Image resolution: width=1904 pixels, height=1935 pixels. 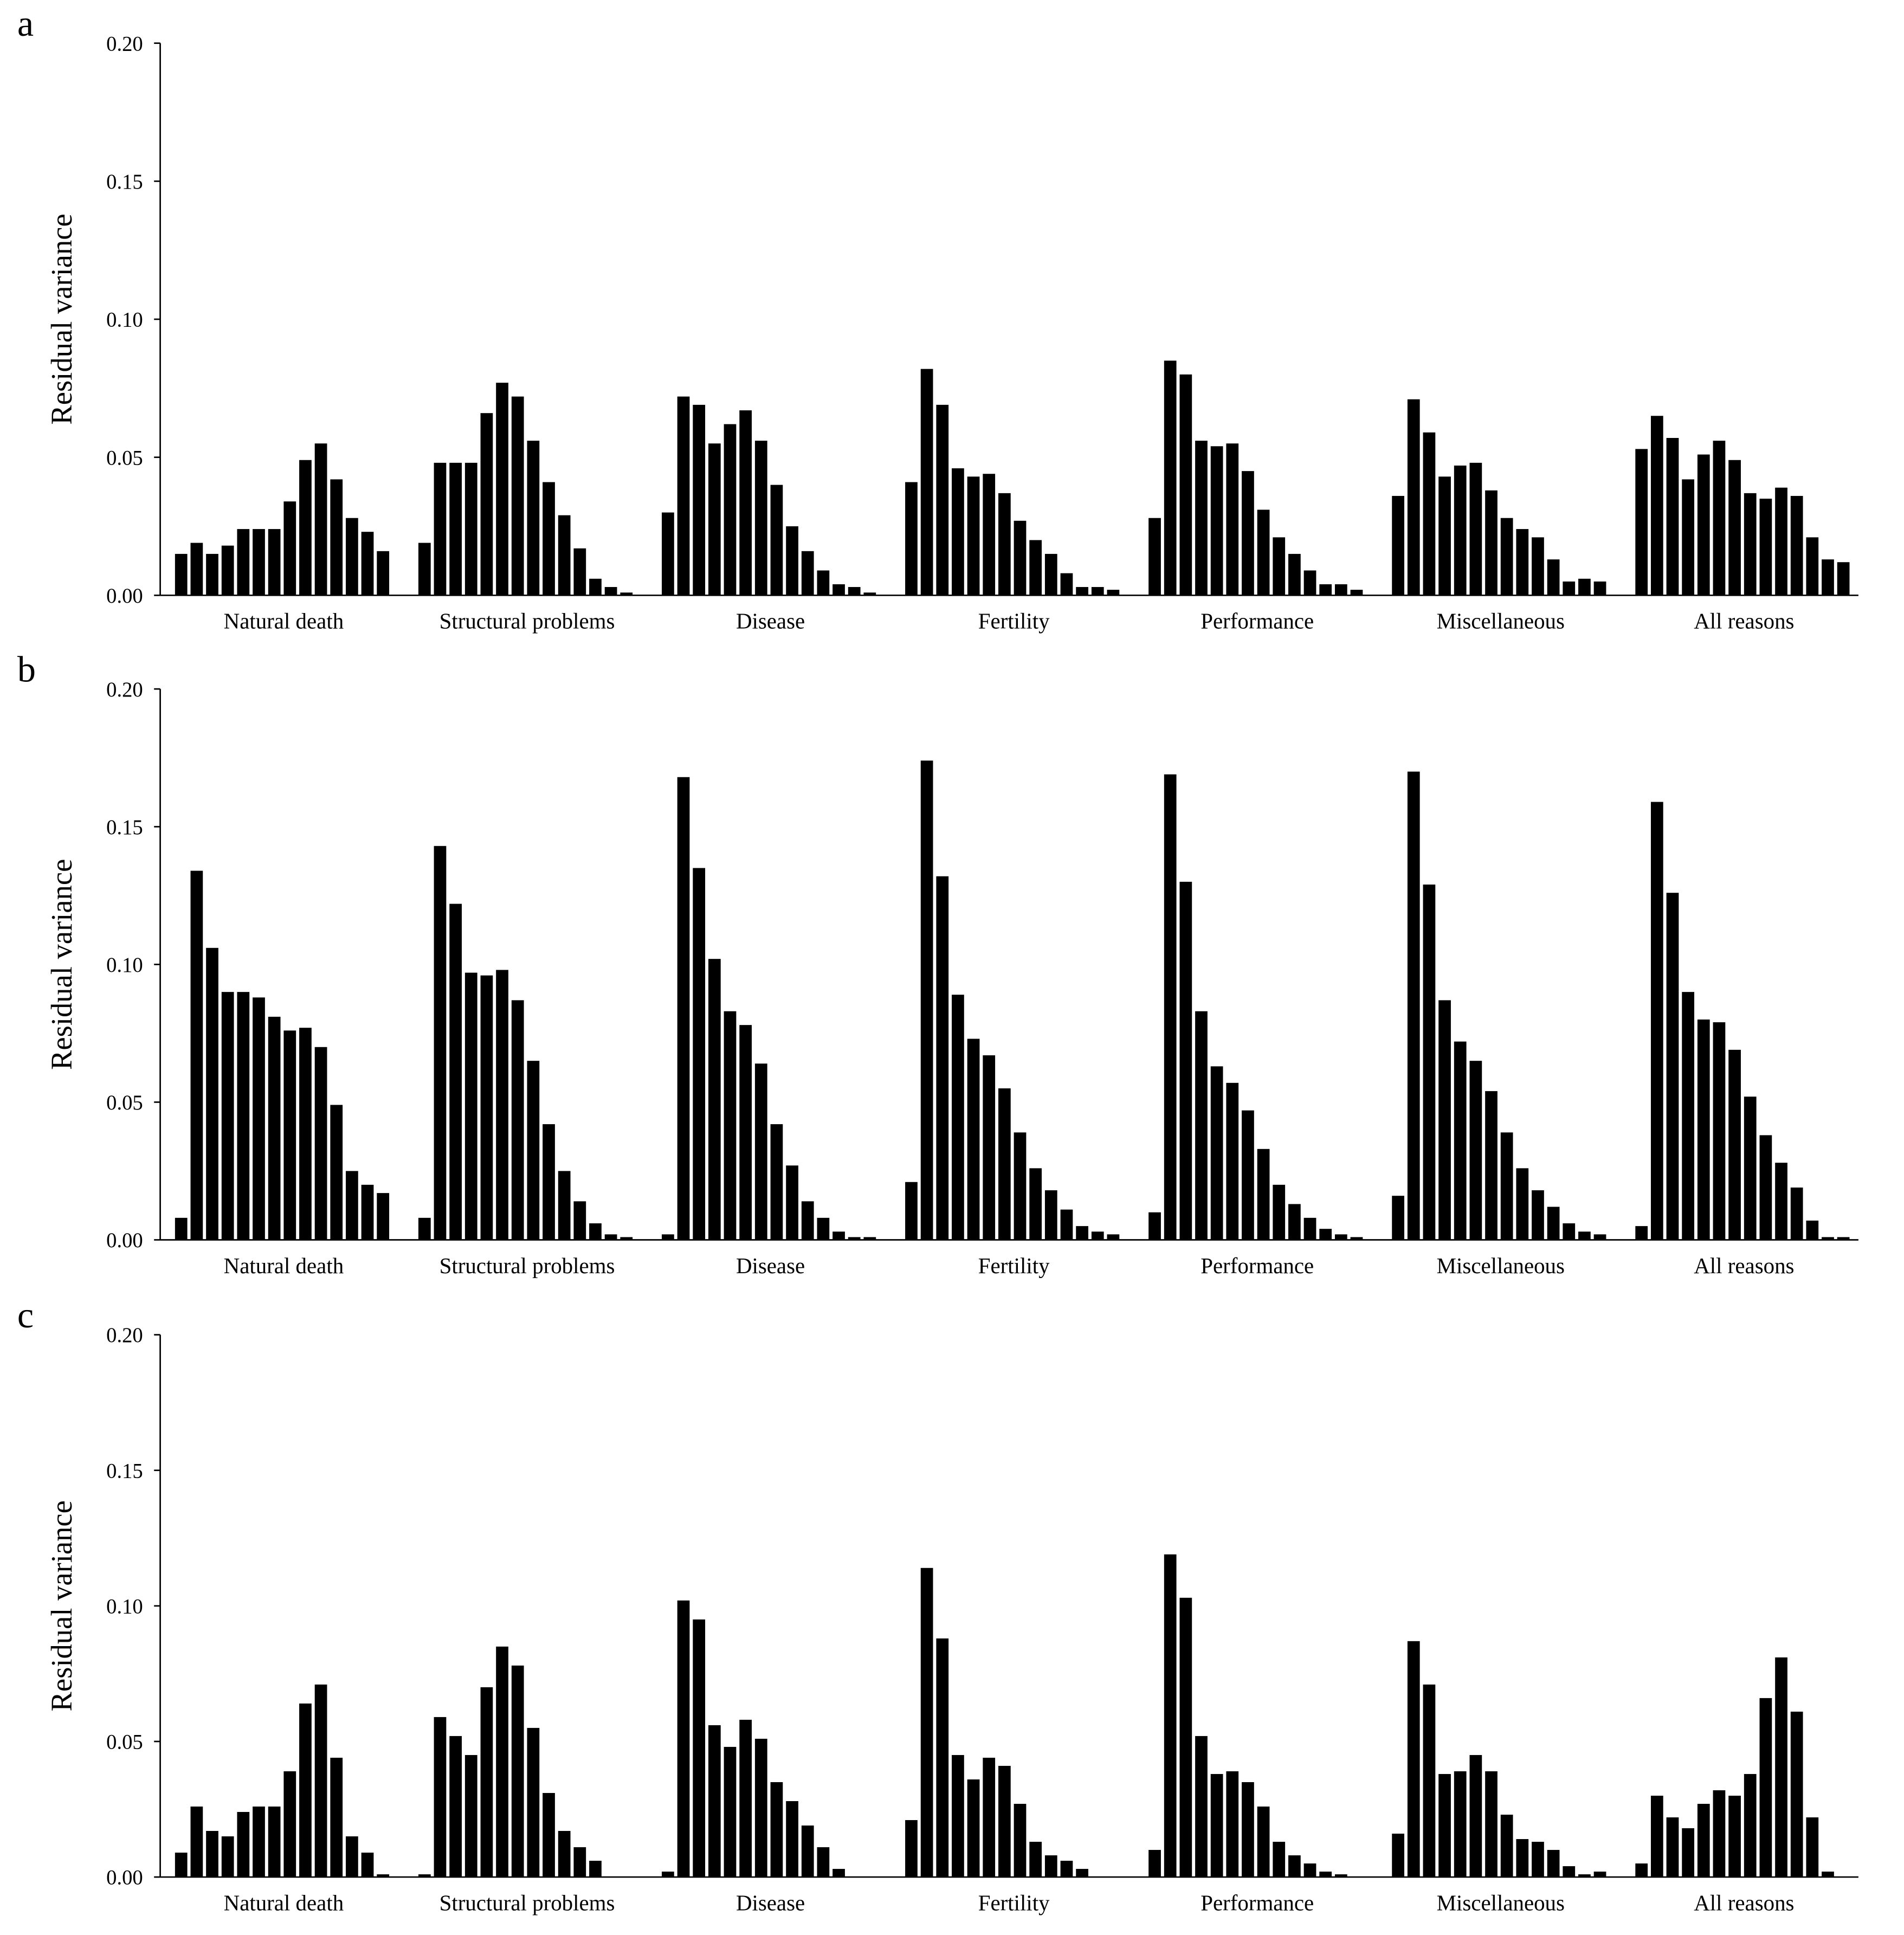 I want to click on group-label: Miscellaneous, so click(x=1501, y=1266).